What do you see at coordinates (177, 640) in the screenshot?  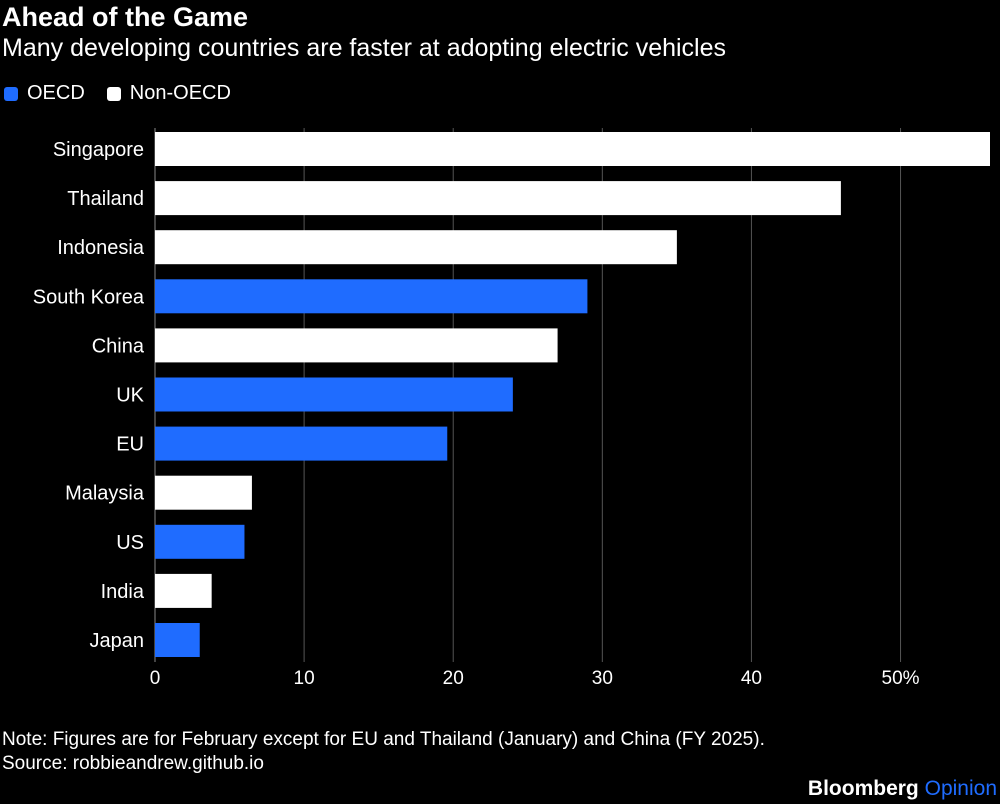 I see `bar-japan` at bounding box center [177, 640].